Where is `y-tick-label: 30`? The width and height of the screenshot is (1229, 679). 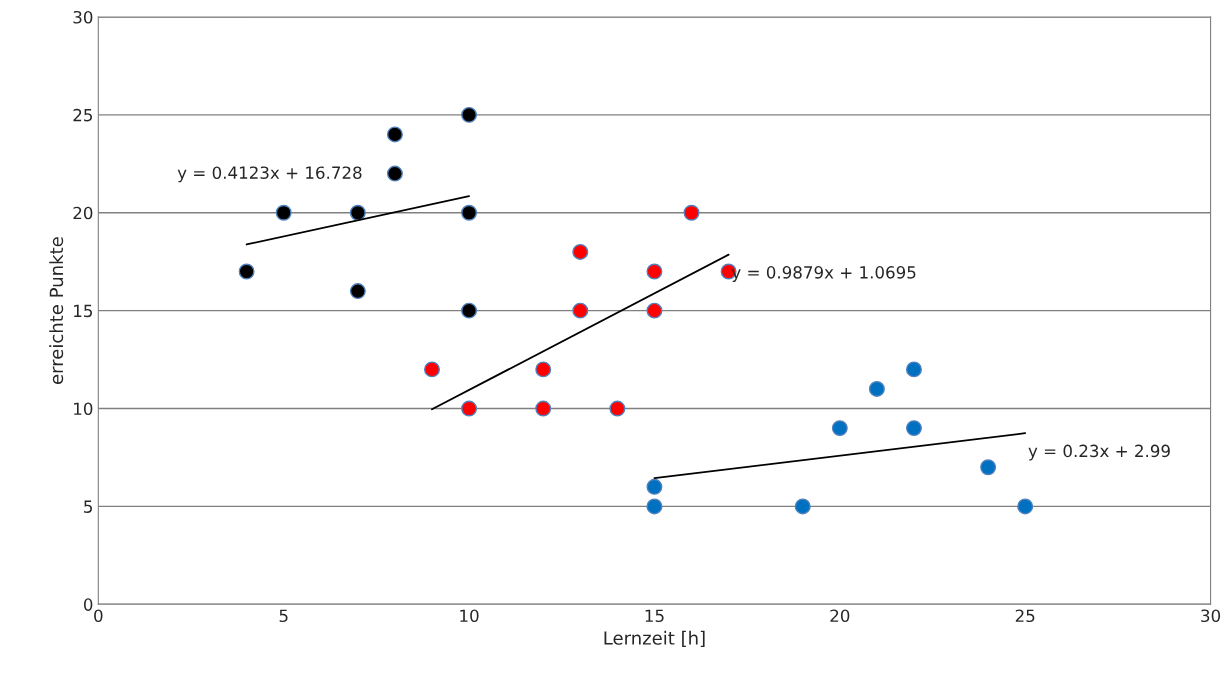
y-tick-label: 30 is located at coordinates (83, 17).